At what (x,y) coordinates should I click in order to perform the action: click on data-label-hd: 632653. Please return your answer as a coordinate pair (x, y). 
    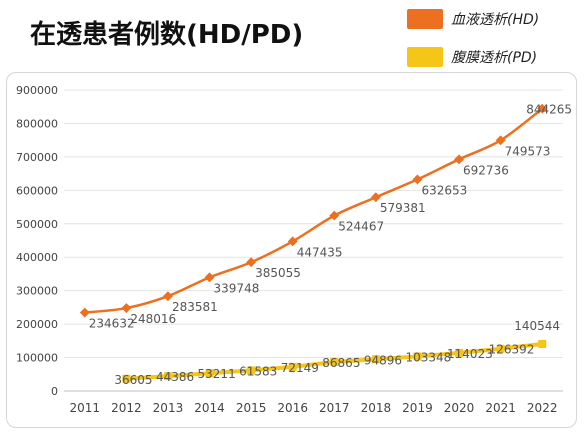
    Looking at the image, I should click on (444, 190).